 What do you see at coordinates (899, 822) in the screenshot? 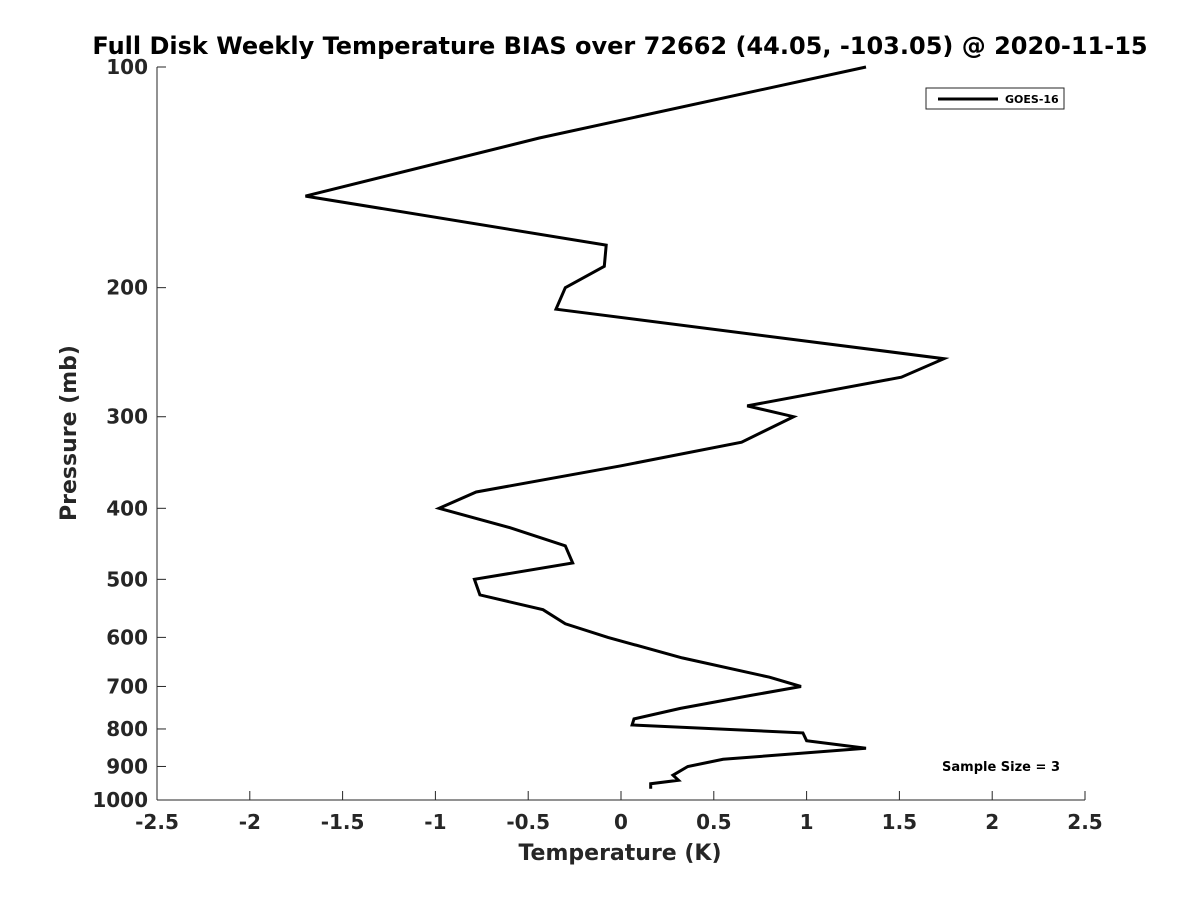
I see `x-tick-label: 1.5` at bounding box center [899, 822].